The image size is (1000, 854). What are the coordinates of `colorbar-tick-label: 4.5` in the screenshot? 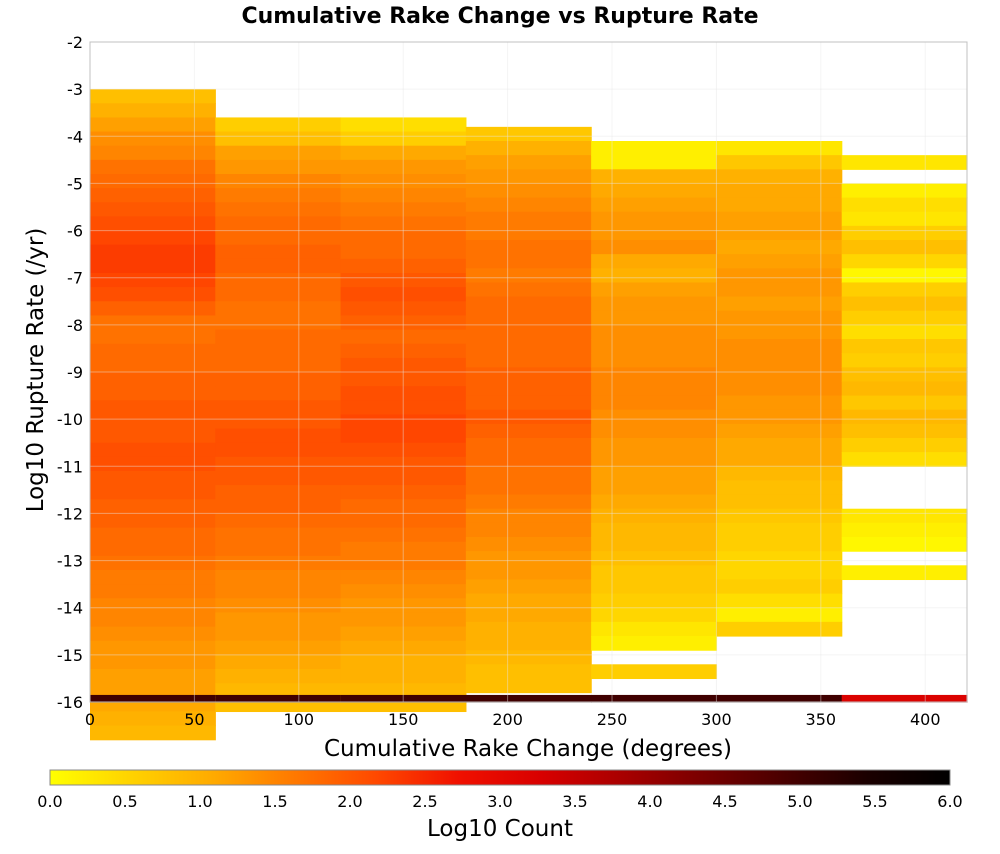 It's located at (724, 801).